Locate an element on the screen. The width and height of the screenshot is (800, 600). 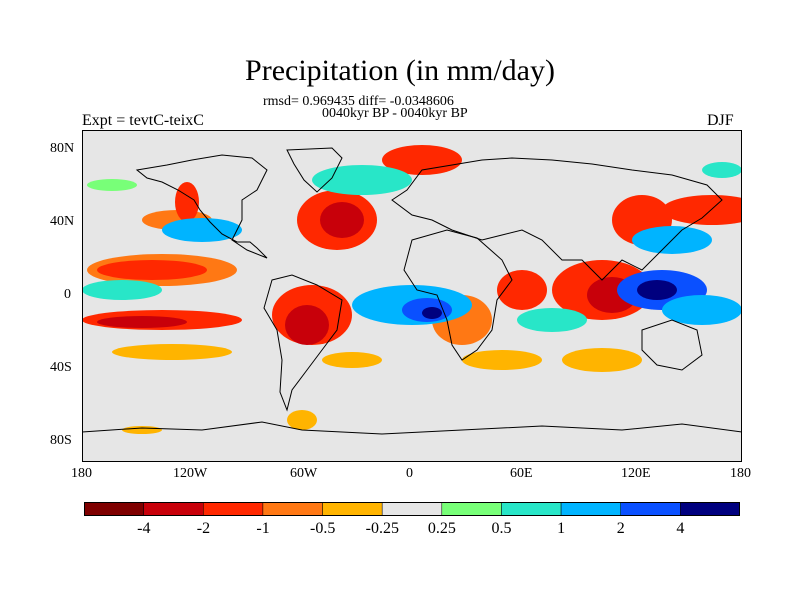
lat-tick-80n: 80N is located at coordinates (62, 148).